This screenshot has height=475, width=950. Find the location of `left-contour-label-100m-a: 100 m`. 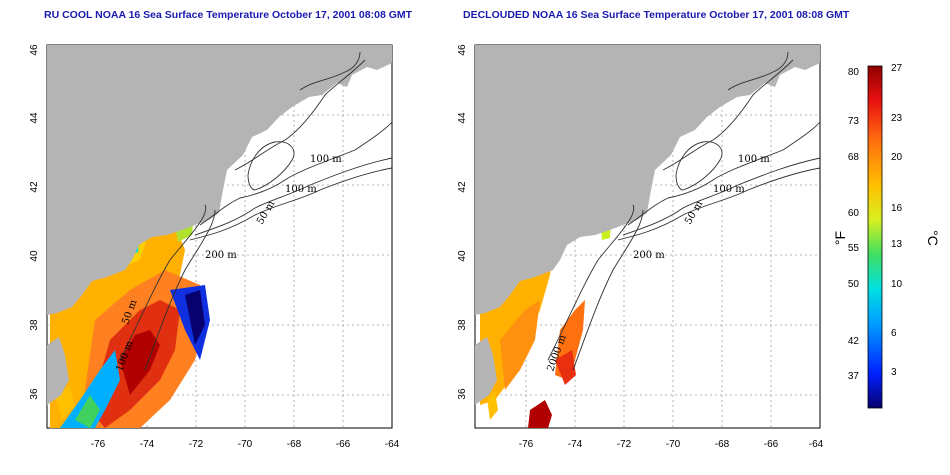

left-contour-label-100m-a: 100 m is located at coordinates (326, 159).